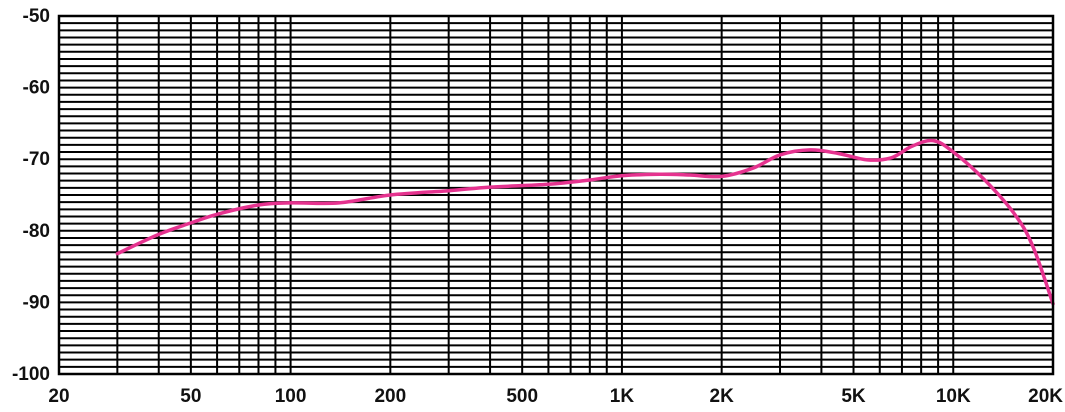  Describe the element at coordinates (522, 396) in the screenshot. I see `x-tick-label: 500` at that location.